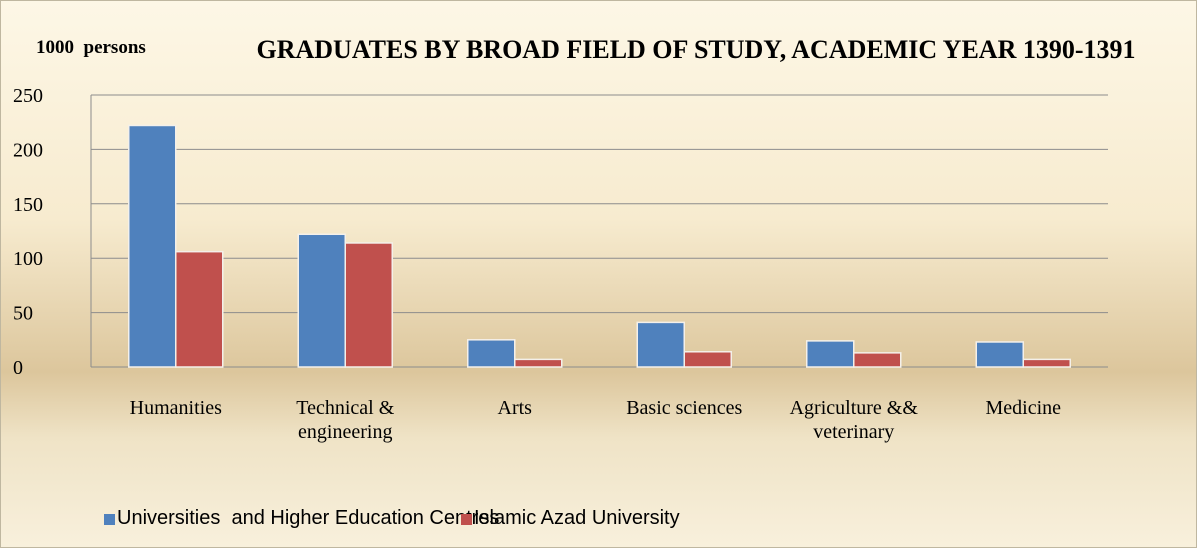  I want to click on x-tick-label: Agriculture && veterinary, so click(853, 420).